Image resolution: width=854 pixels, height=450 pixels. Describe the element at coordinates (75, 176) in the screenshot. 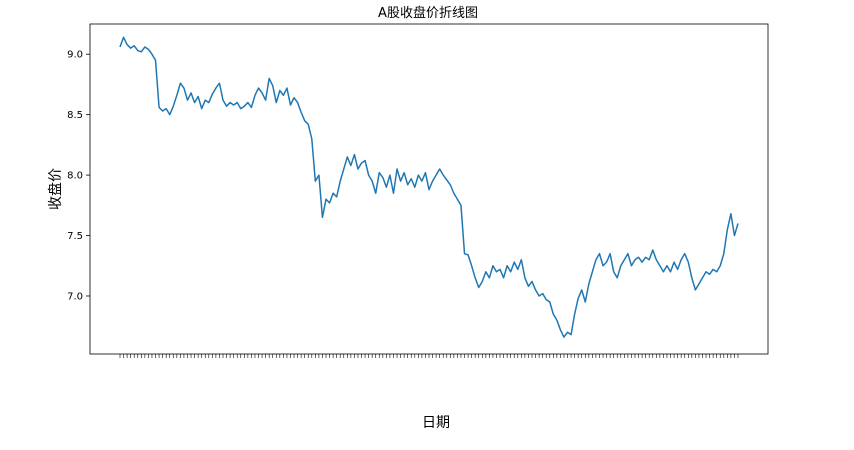

I see `y-tick-label: 8.0` at that location.